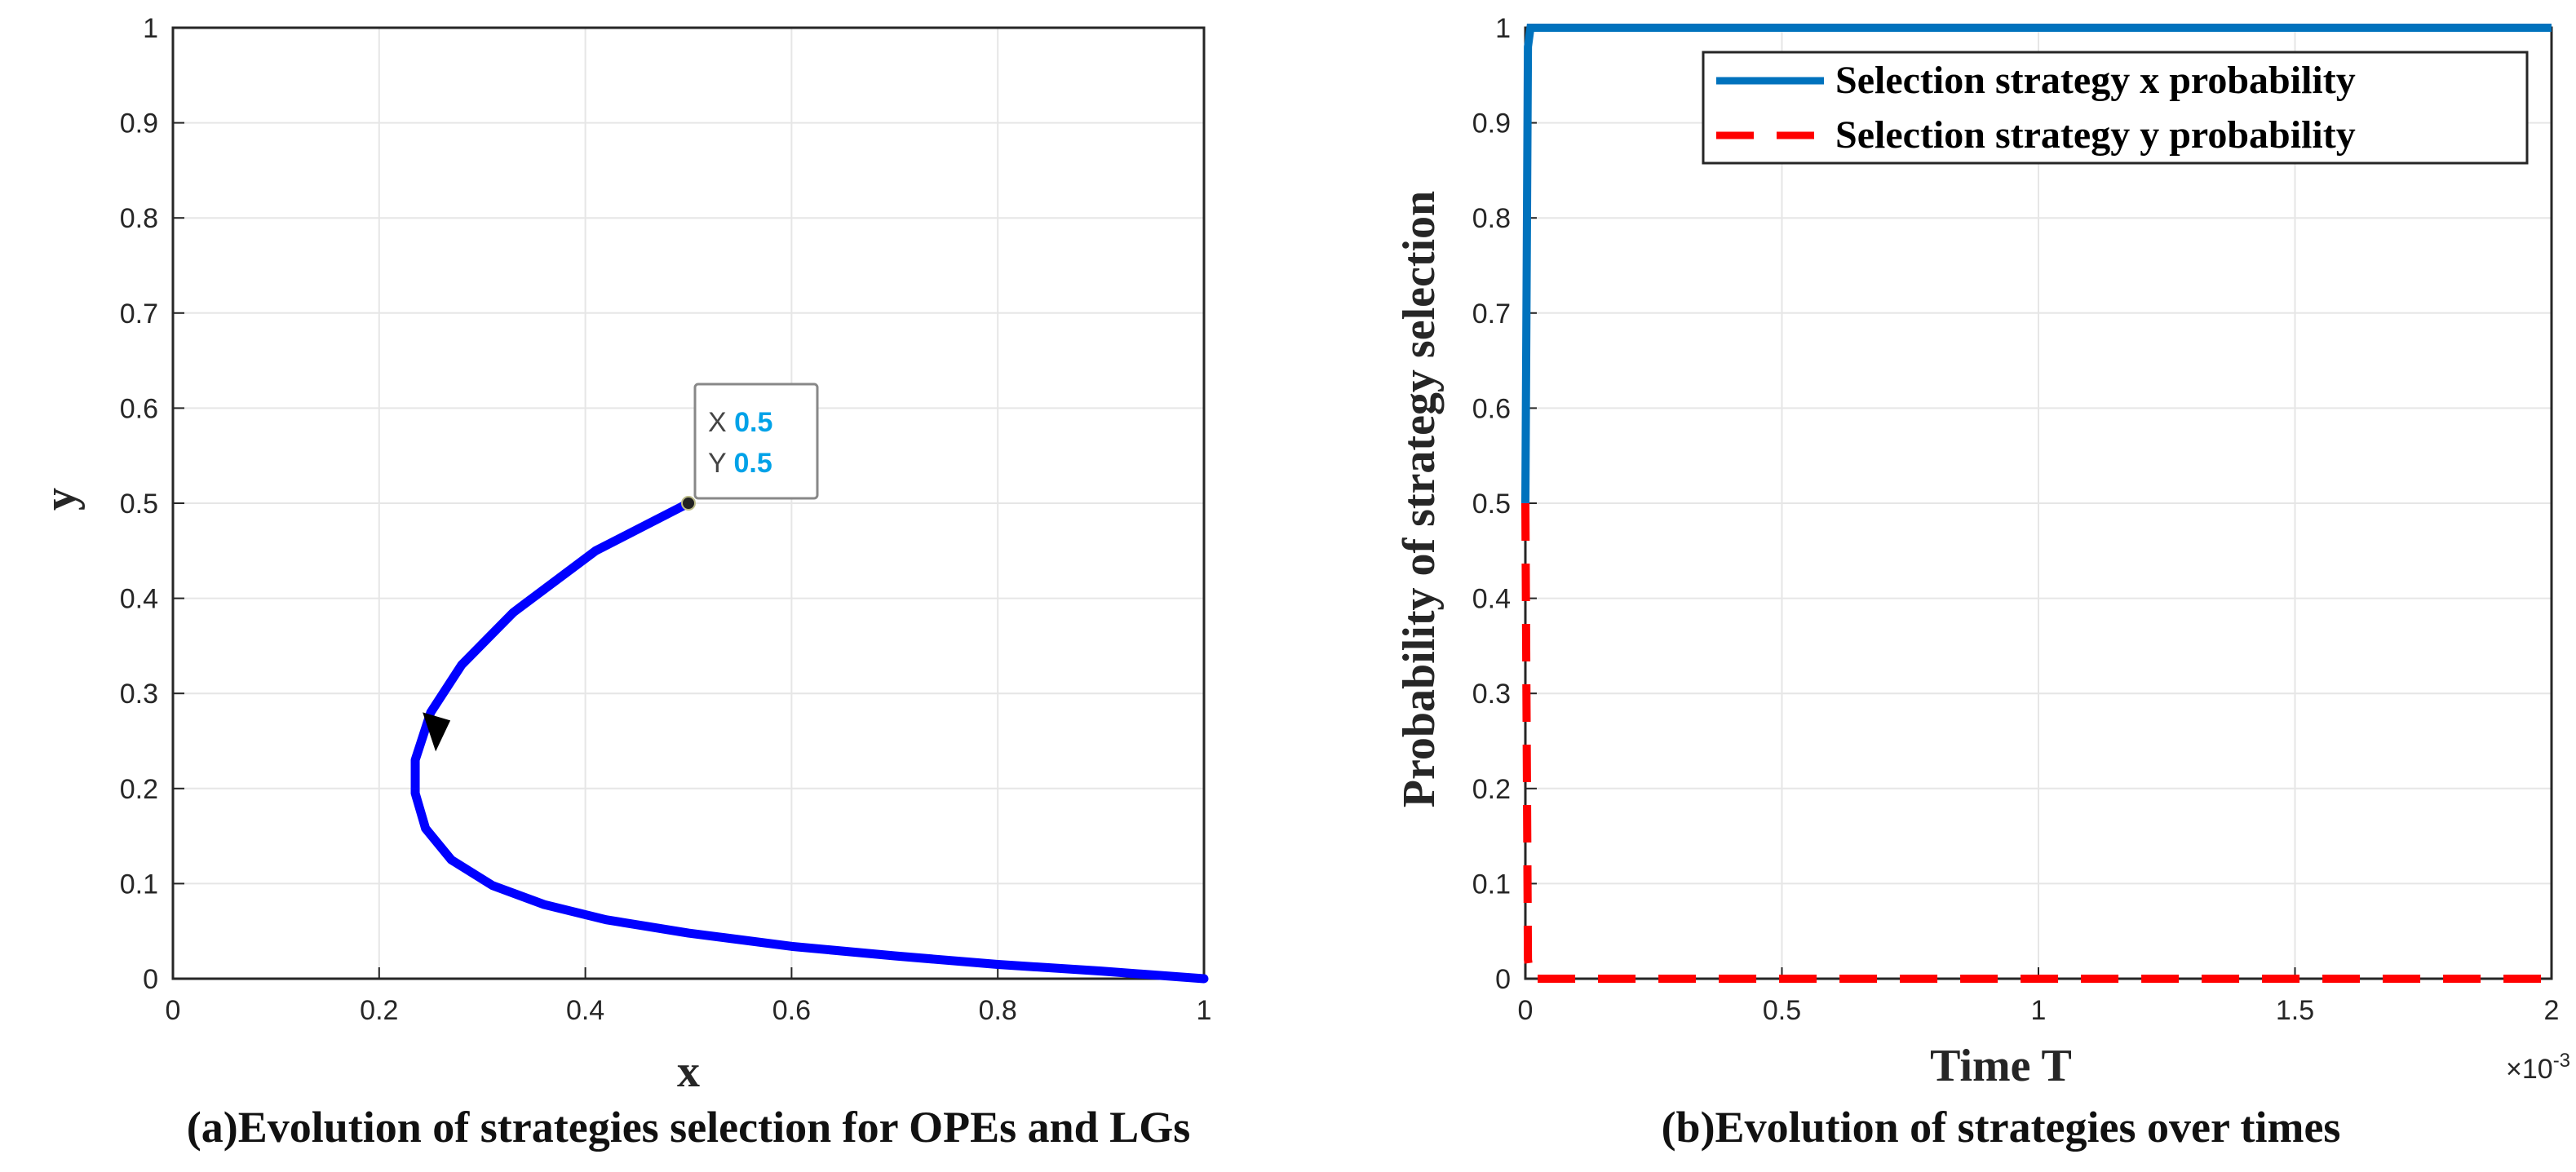 The image size is (2576, 1172). What do you see at coordinates (1782, 1010) in the screenshot?
I see `x-tick-label: 0.5` at bounding box center [1782, 1010].